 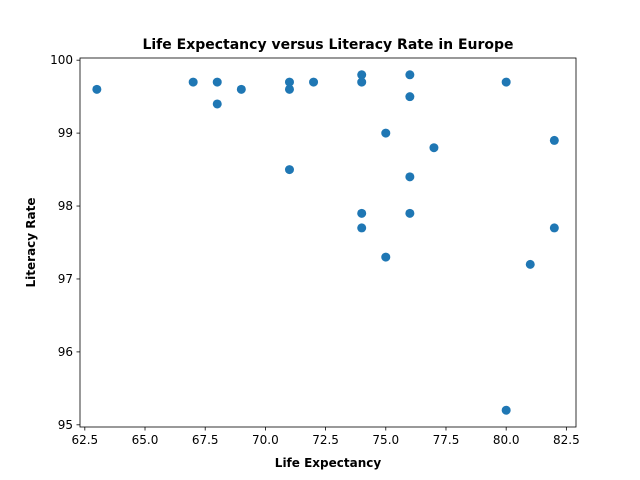 What do you see at coordinates (65, 425) in the screenshot?
I see `y-tick-label: 95` at bounding box center [65, 425].